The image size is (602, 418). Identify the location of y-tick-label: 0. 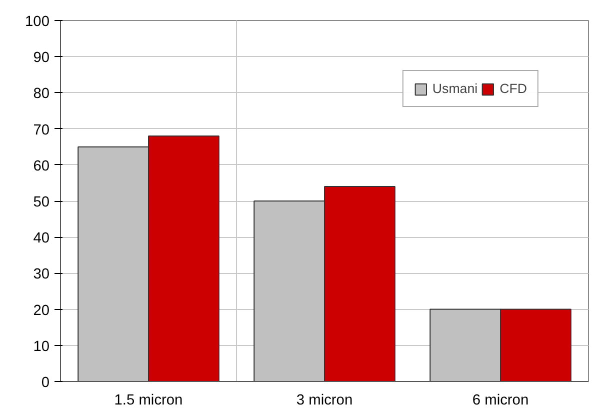
(45, 383).